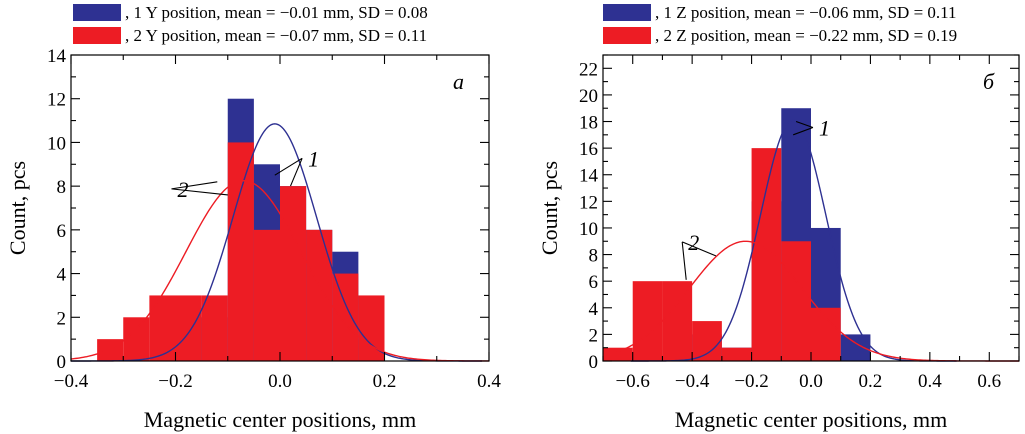 The height and width of the screenshot is (434, 1025). What do you see at coordinates (588, 149) in the screenshot?
I see `y-tick-label: 16` at bounding box center [588, 149].